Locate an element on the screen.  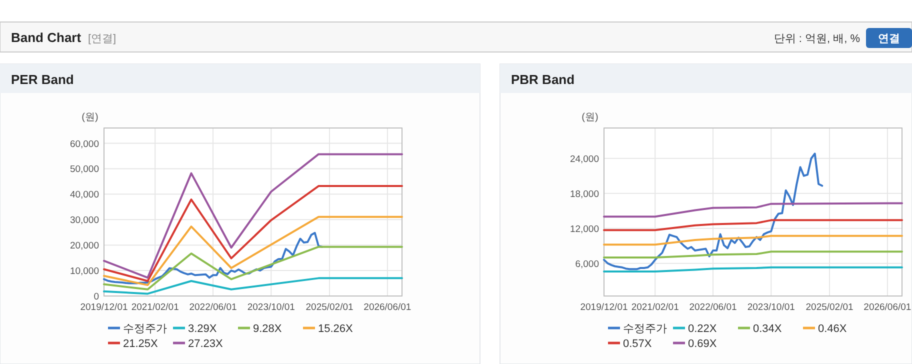
legend-item: 3.29X is located at coordinates (195, 329).